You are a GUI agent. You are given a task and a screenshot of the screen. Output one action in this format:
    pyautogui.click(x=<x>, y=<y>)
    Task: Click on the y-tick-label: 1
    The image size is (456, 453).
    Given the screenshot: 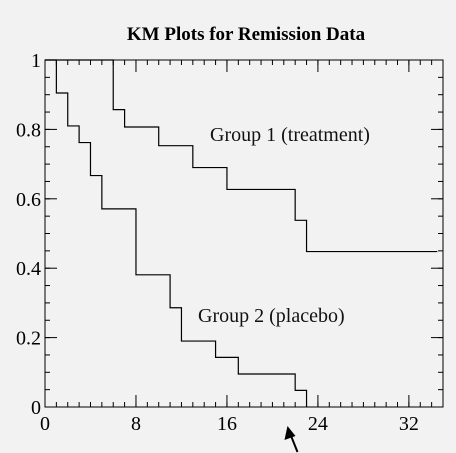 What is the action you would take?
    pyautogui.click(x=36, y=61)
    